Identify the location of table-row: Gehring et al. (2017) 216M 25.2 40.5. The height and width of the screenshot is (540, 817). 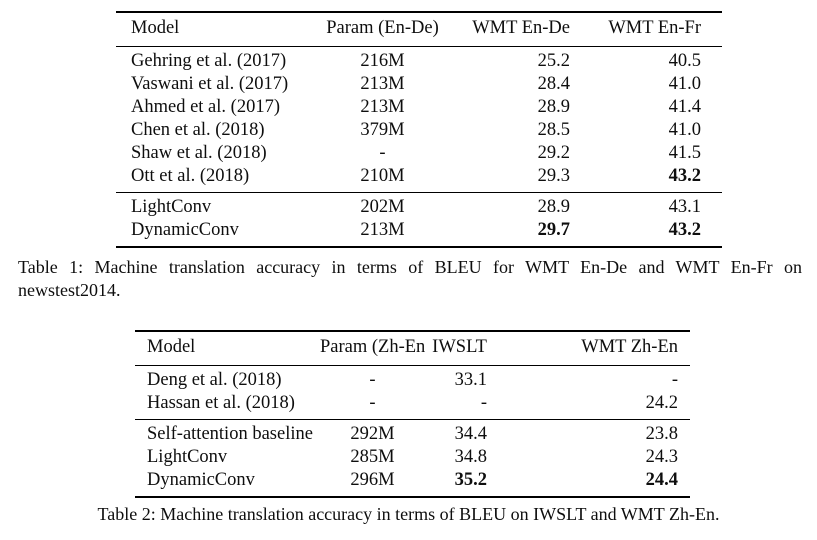
(419, 60).